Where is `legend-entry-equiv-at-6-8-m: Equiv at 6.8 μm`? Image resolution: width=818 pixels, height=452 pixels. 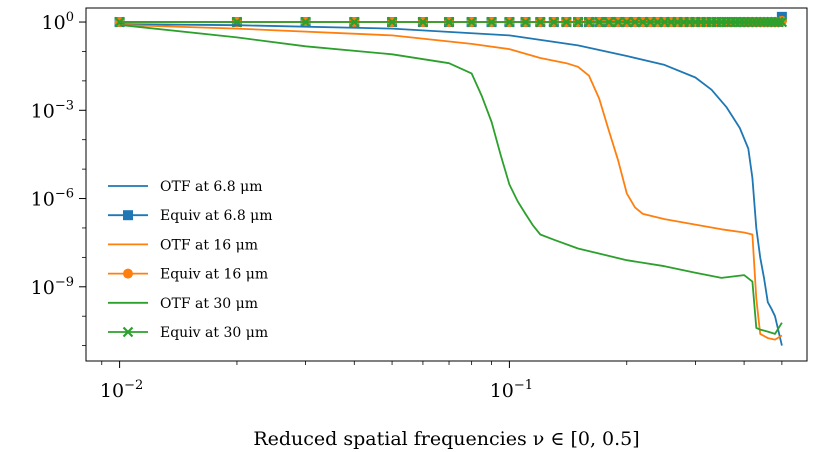
legend-entry-equiv-at-6-8-m: Equiv at 6.8 μm is located at coordinates (190, 216).